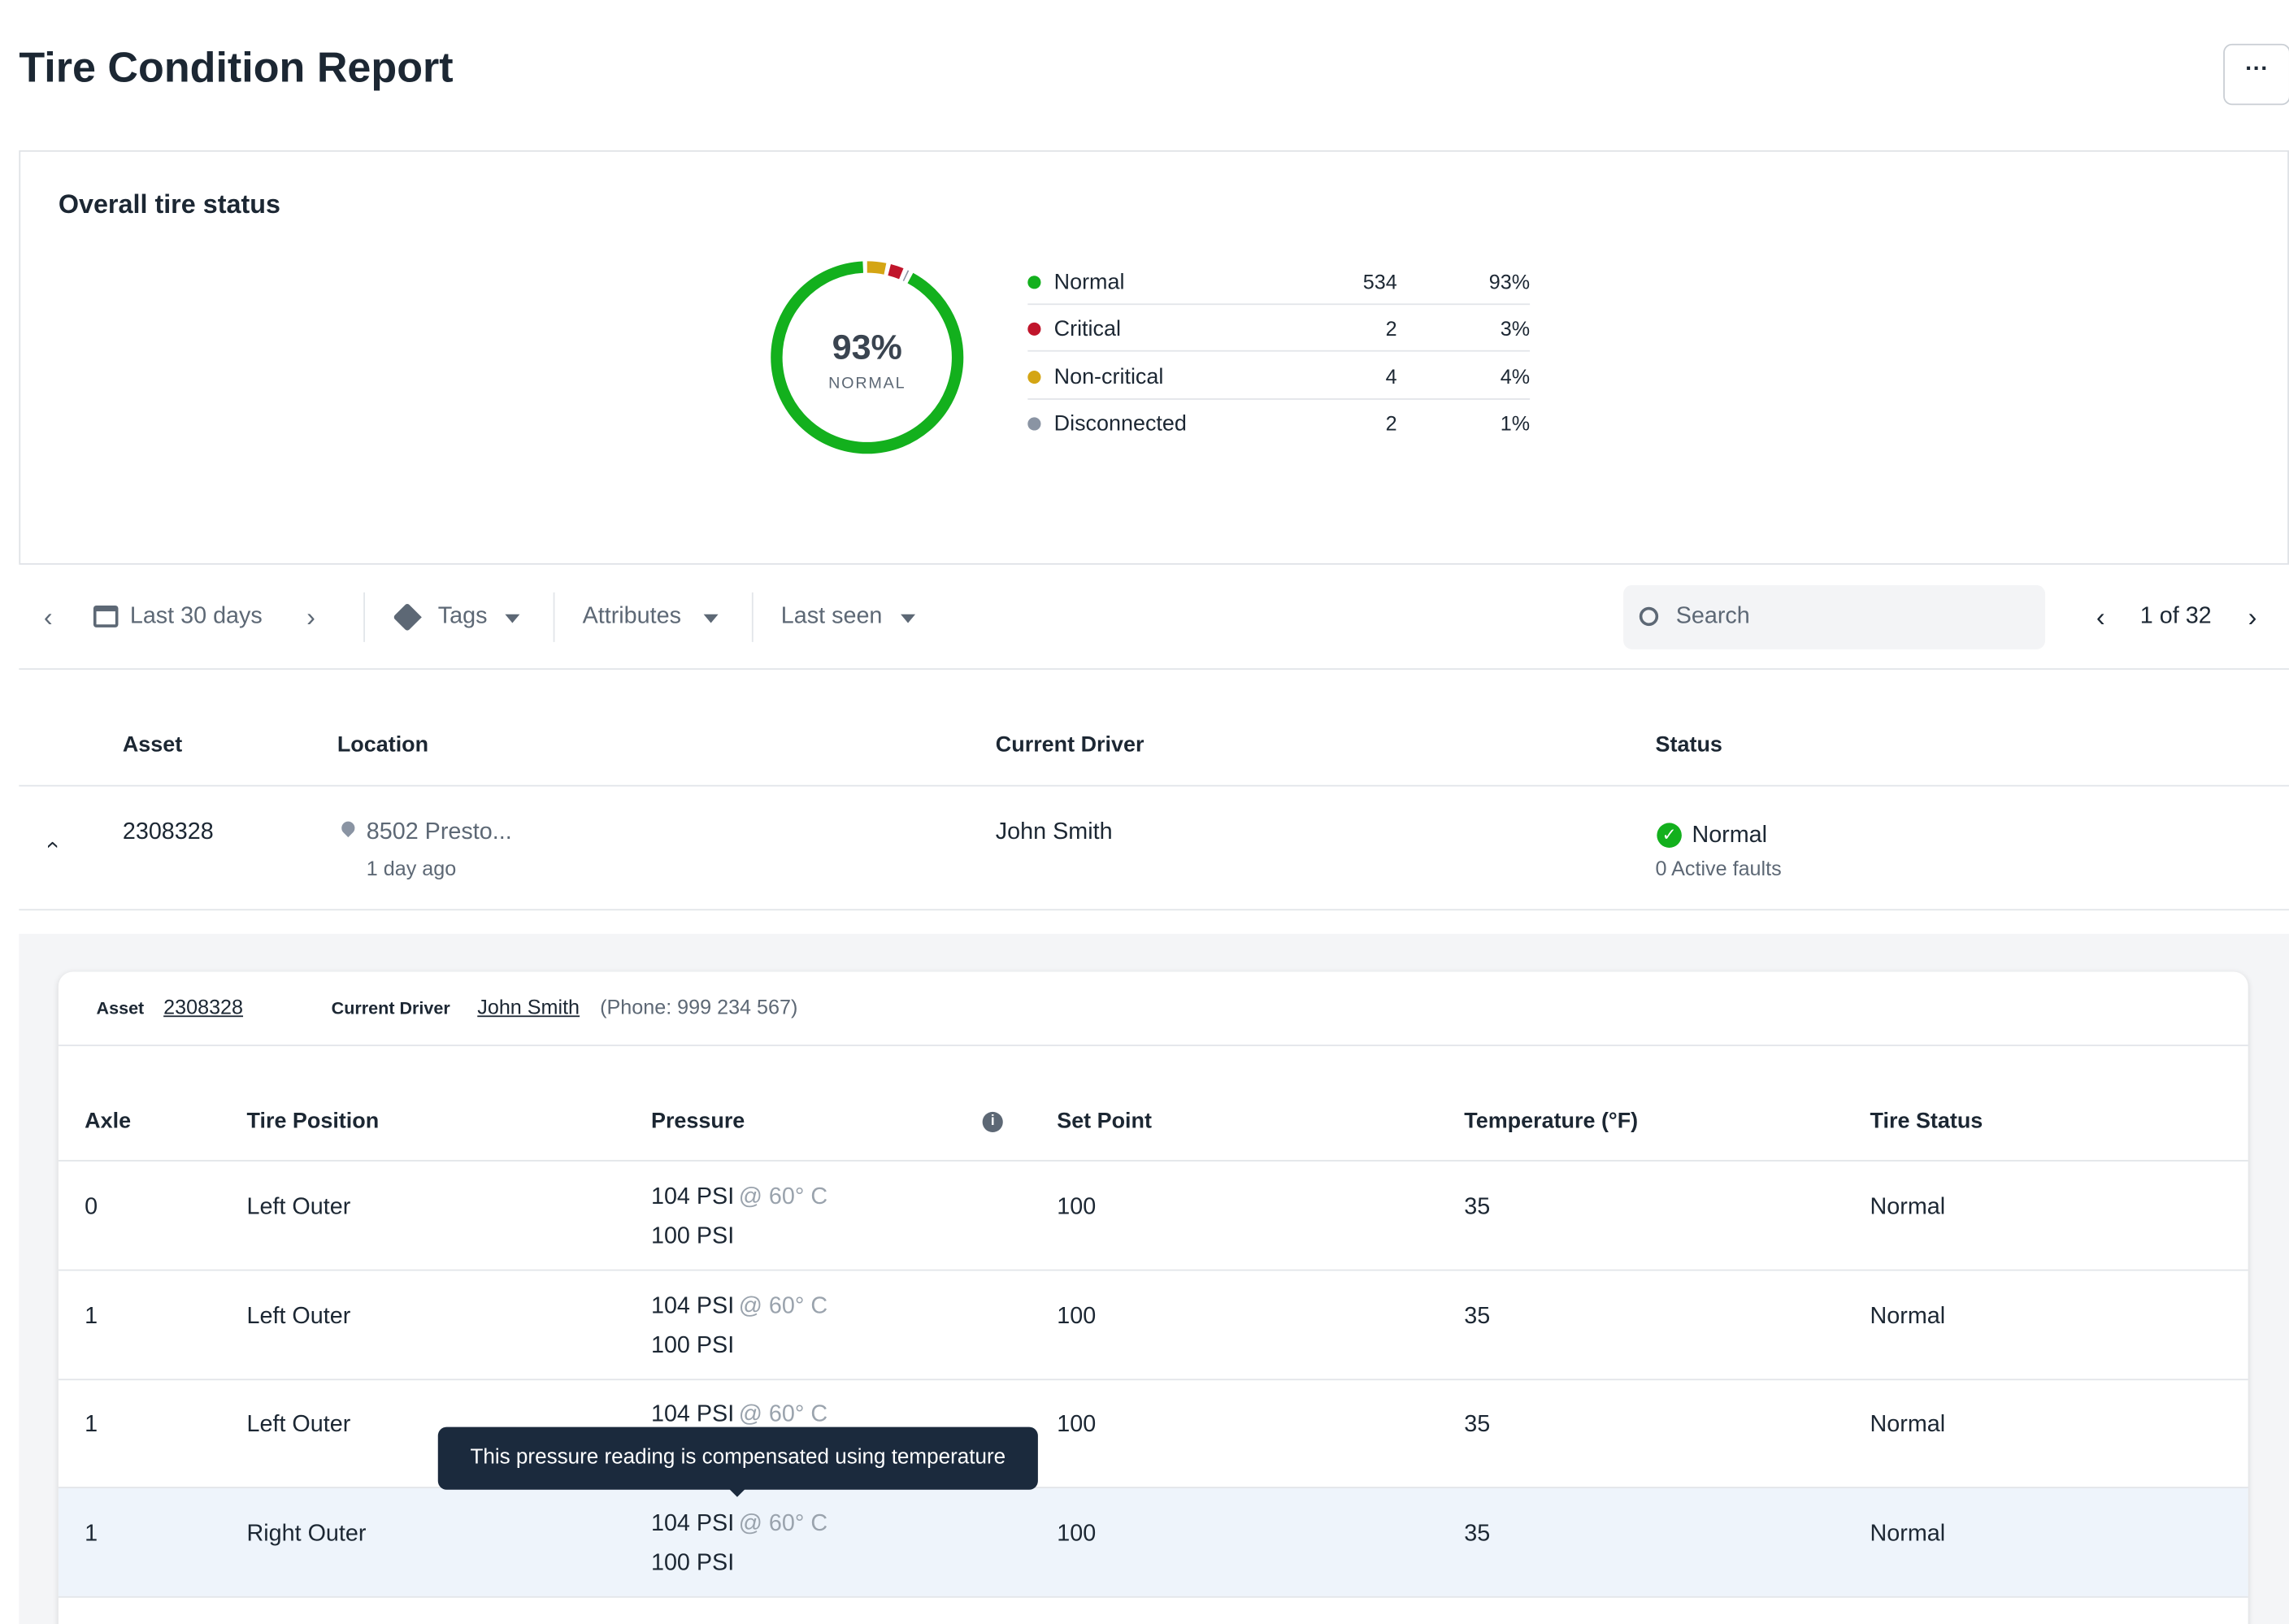  What do you see at coordinates (1391, 376) in the screenshot?
I see `legend-count: 4` at bounding box center [1391, 376].